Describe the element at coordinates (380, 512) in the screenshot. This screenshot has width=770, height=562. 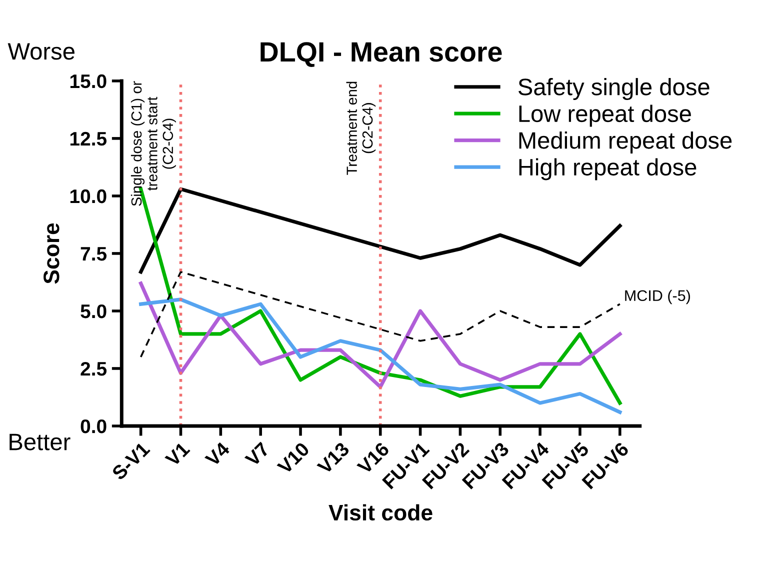
I see `x-axis-title: Visit code` at that location.